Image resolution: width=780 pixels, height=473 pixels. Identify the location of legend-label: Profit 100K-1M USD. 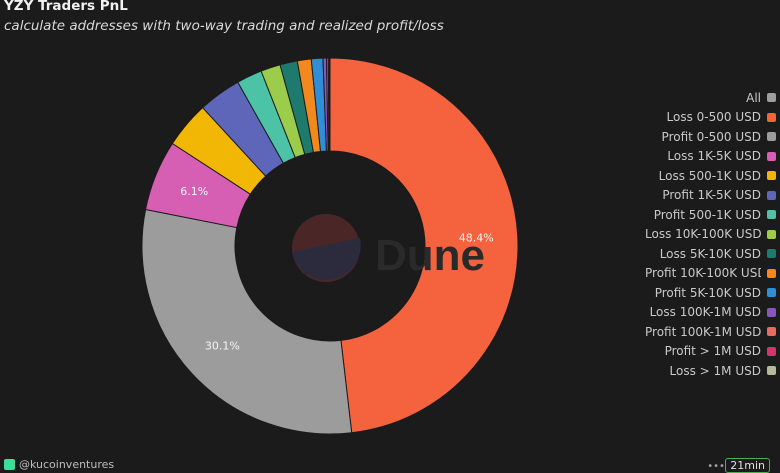
(703, 331).